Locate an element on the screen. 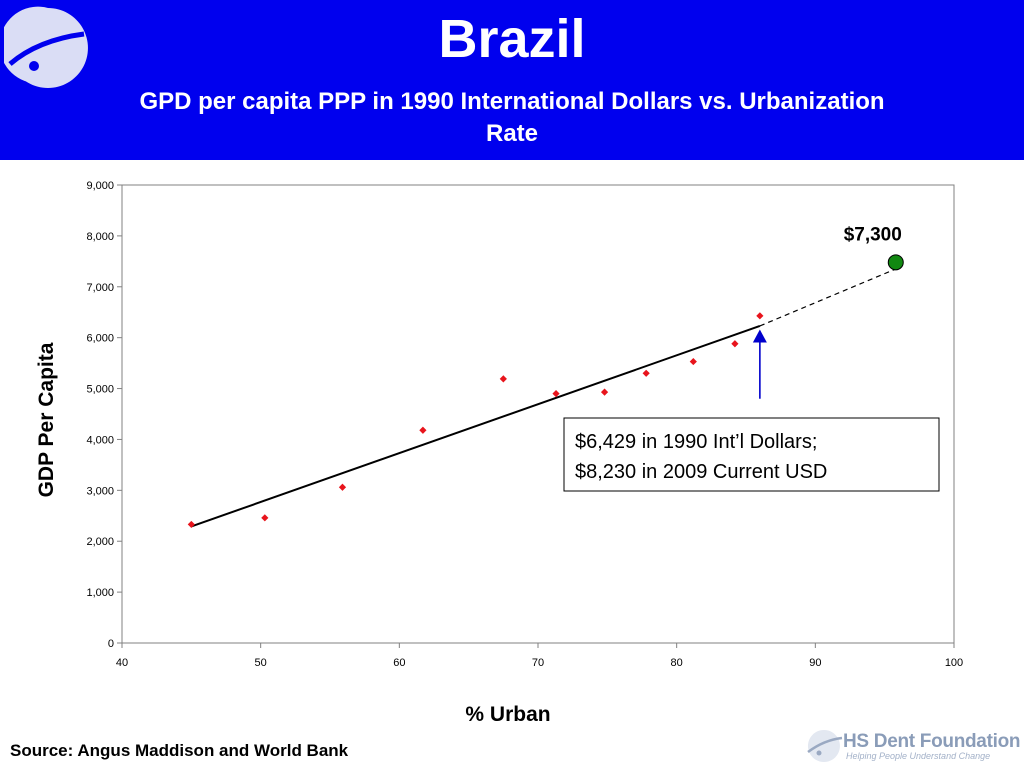 The width and height of the screenshot is (1024, 768). y-tick-label: 0 is located at coordinates (111, 644).